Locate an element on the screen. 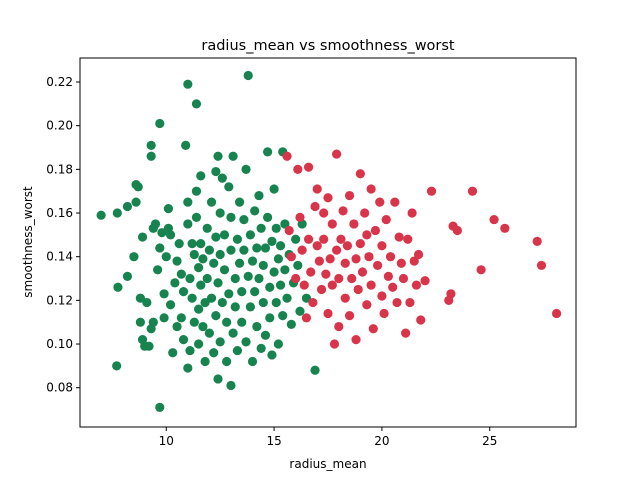 This screenshot has height=480, width=640. y-tick-label: 0.12 is located at coordinates (59, 300).